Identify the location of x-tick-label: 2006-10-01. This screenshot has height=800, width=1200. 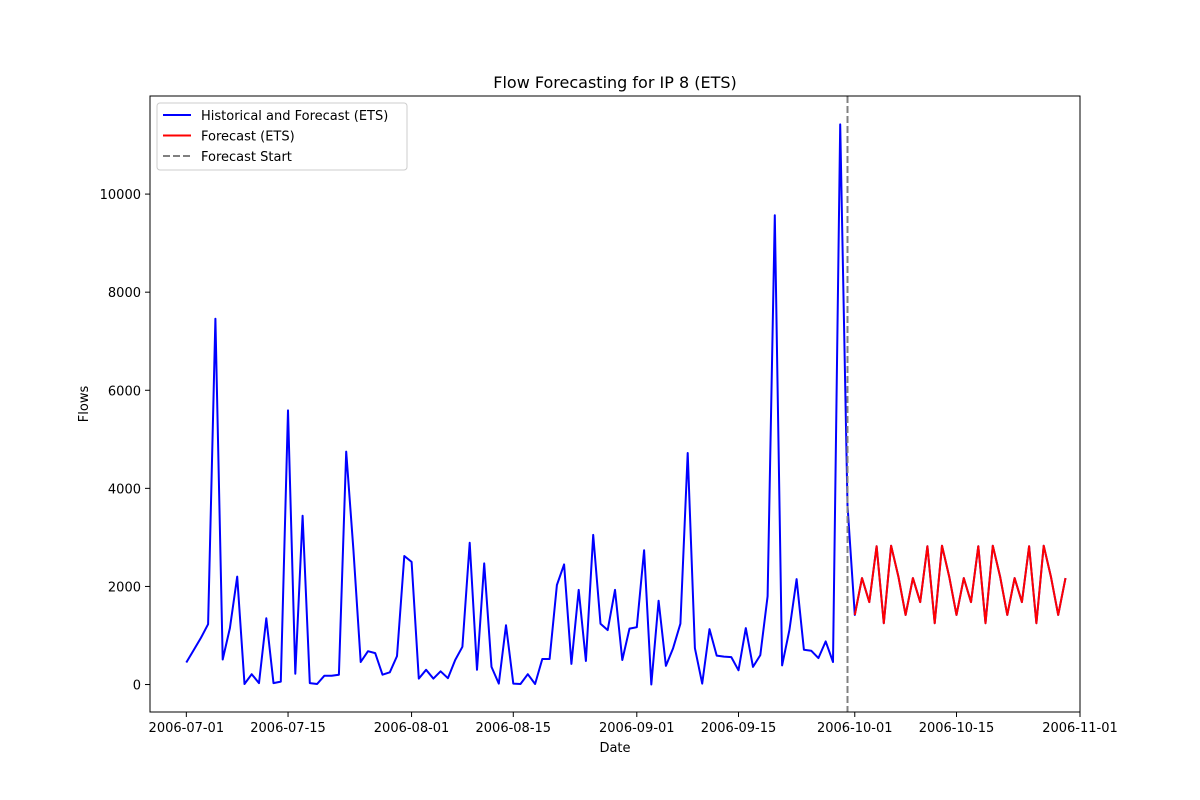
(855, 728).